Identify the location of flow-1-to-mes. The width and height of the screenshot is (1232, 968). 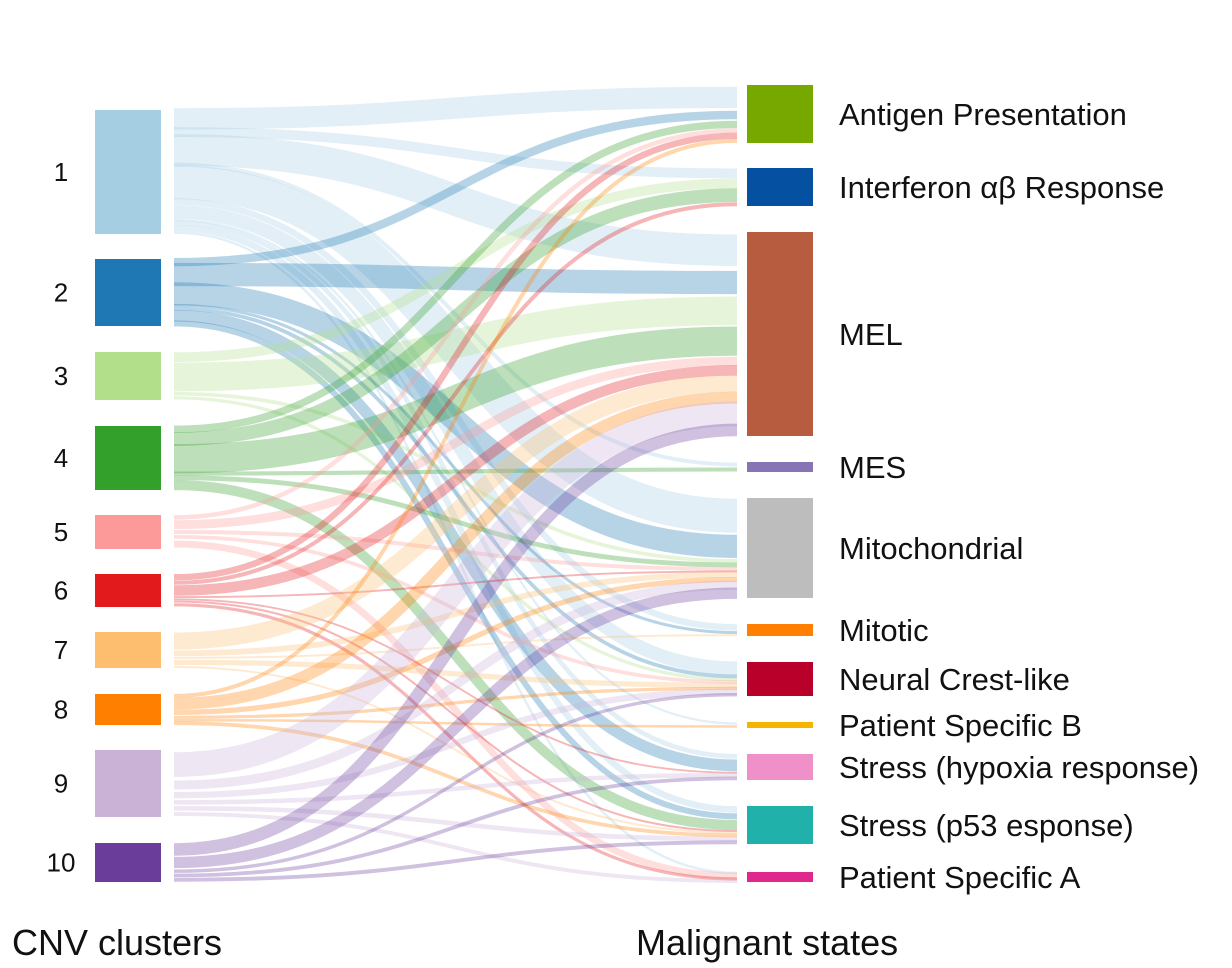
(455, 314).